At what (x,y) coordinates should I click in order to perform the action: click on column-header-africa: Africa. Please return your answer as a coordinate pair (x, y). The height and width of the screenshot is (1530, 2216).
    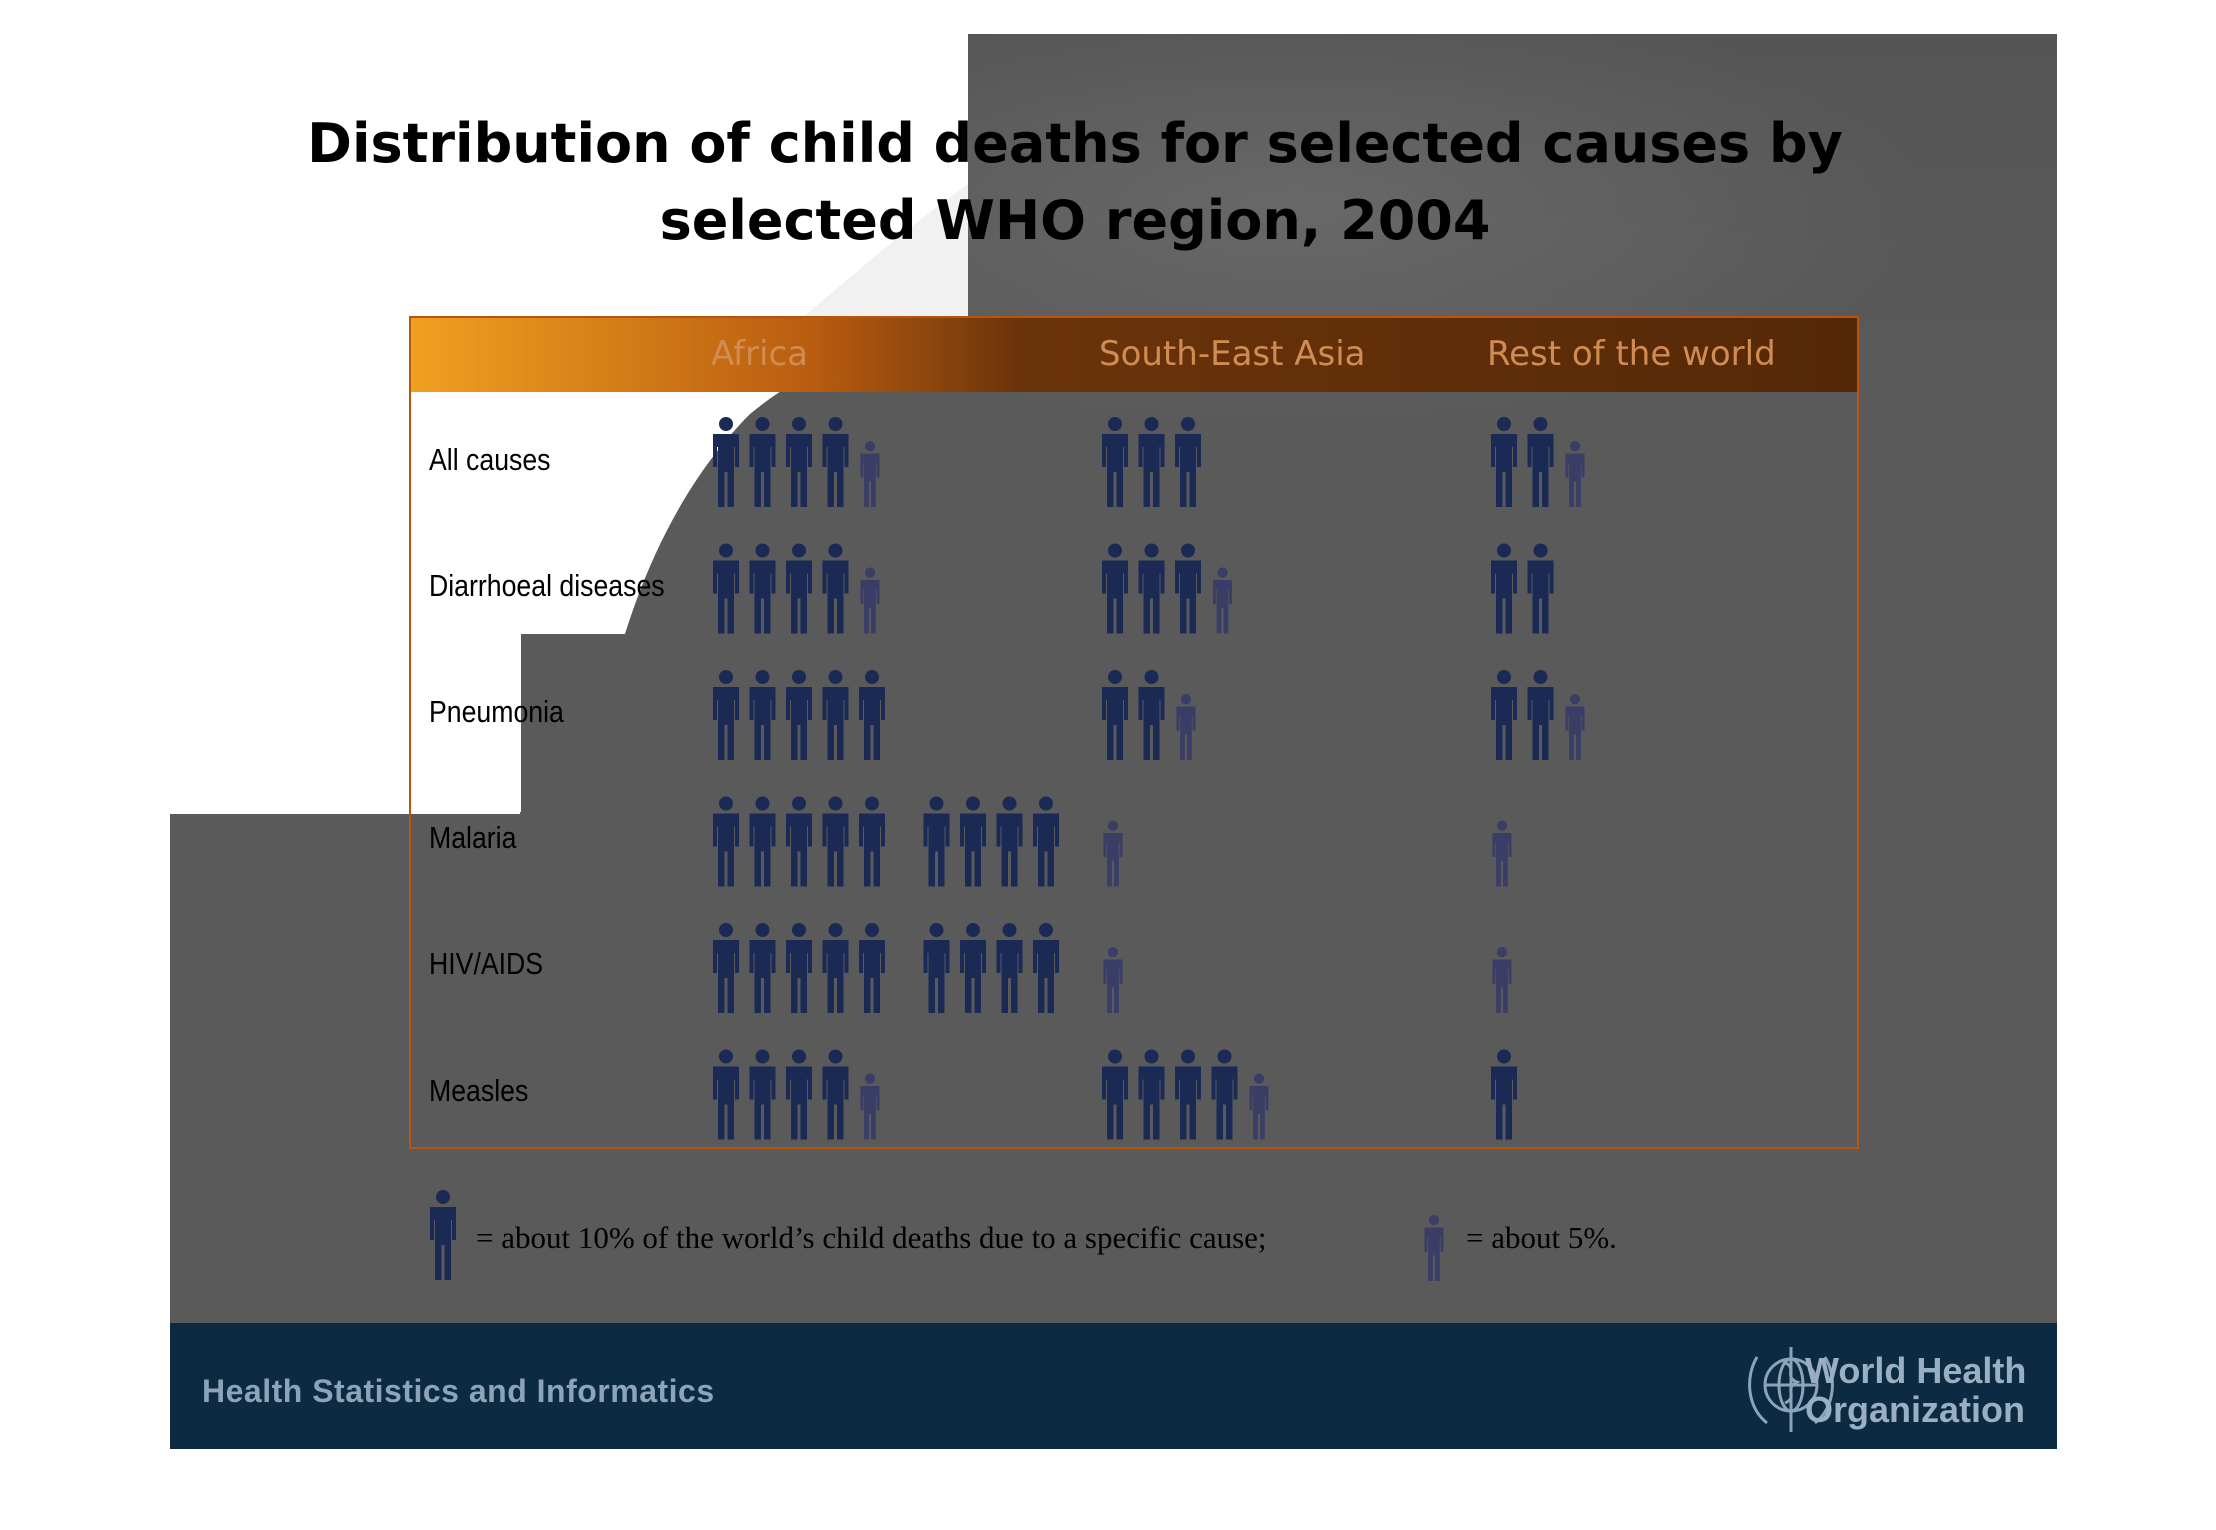
    Looking at the image, I should click on (759, 354).